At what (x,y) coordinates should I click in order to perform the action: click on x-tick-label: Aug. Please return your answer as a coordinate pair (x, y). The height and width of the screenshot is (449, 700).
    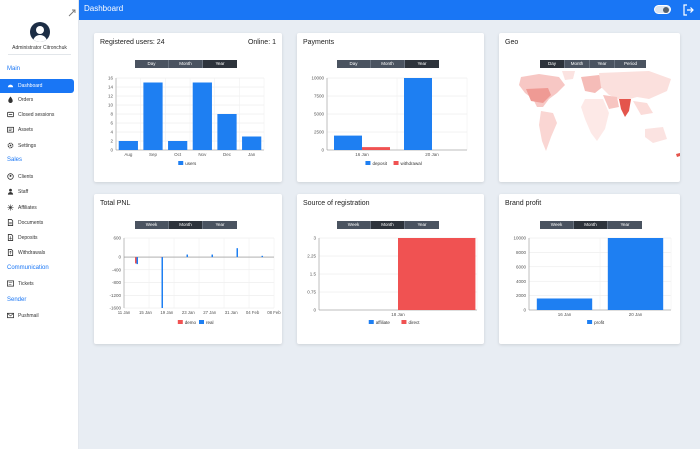
    Looking at the image, I should click on (128, 154).